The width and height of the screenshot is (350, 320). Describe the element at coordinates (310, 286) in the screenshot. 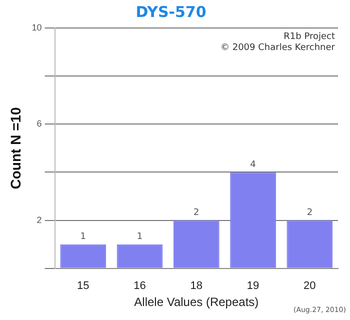

I see `x-tick-label: 20` at that location.